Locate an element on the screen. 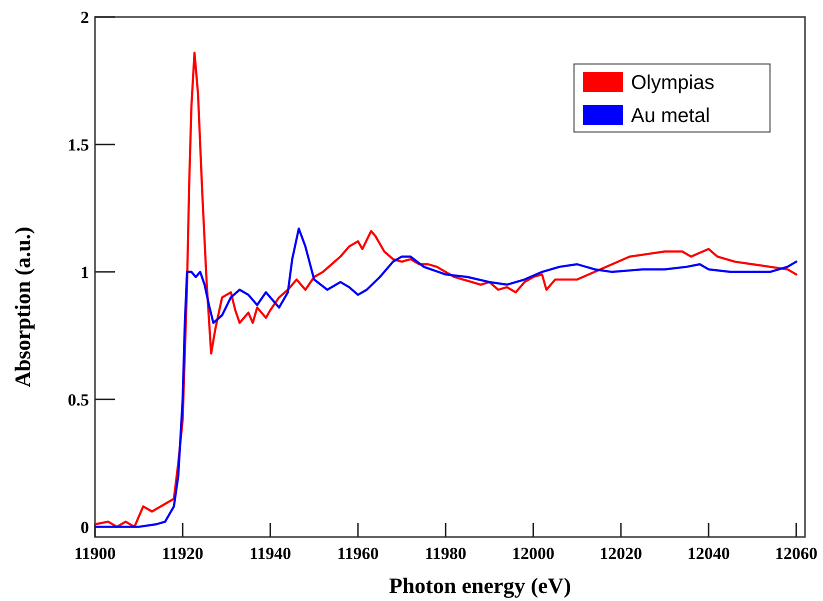  legend-label: Au metal is located at coordinates (670, 116).